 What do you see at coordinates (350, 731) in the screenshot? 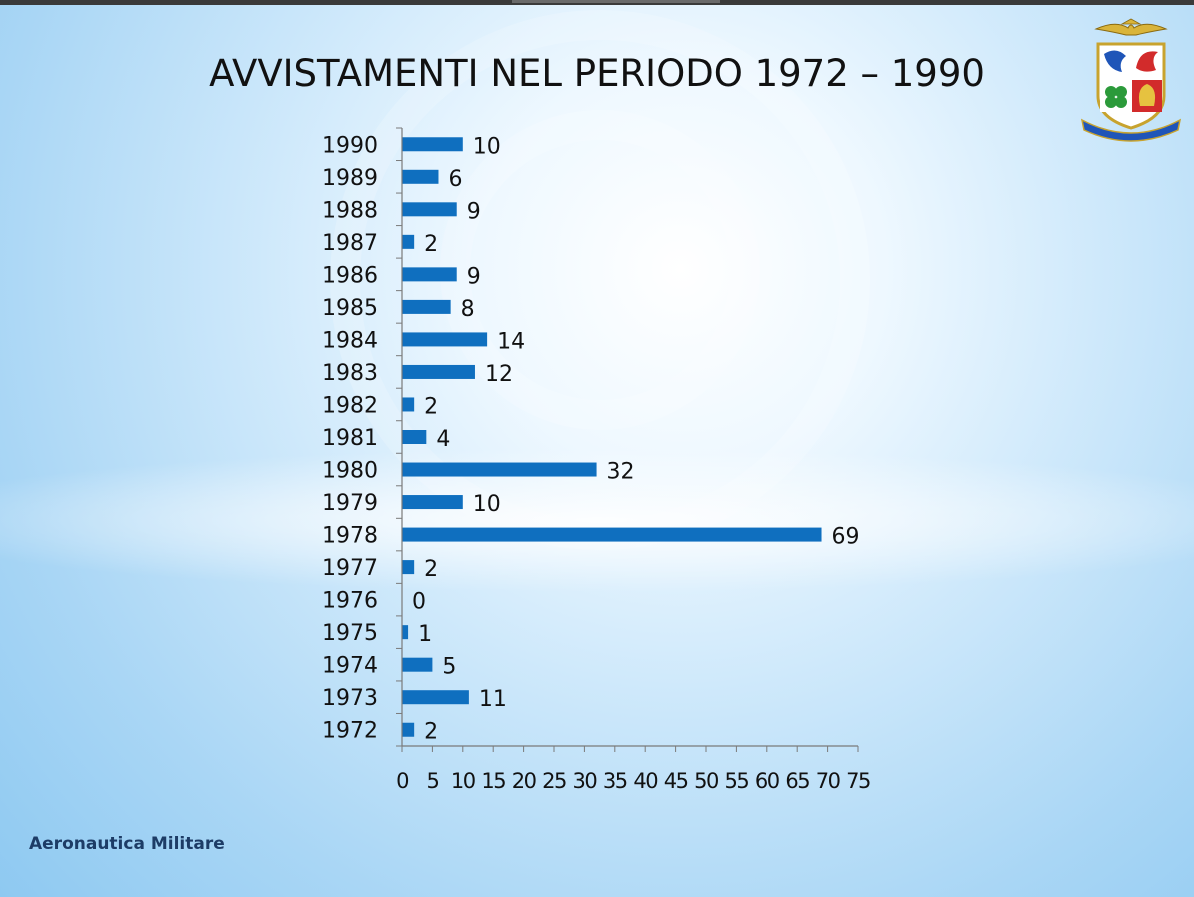
I see `category-label-1972: 1972` at bounding box center [350, 731].